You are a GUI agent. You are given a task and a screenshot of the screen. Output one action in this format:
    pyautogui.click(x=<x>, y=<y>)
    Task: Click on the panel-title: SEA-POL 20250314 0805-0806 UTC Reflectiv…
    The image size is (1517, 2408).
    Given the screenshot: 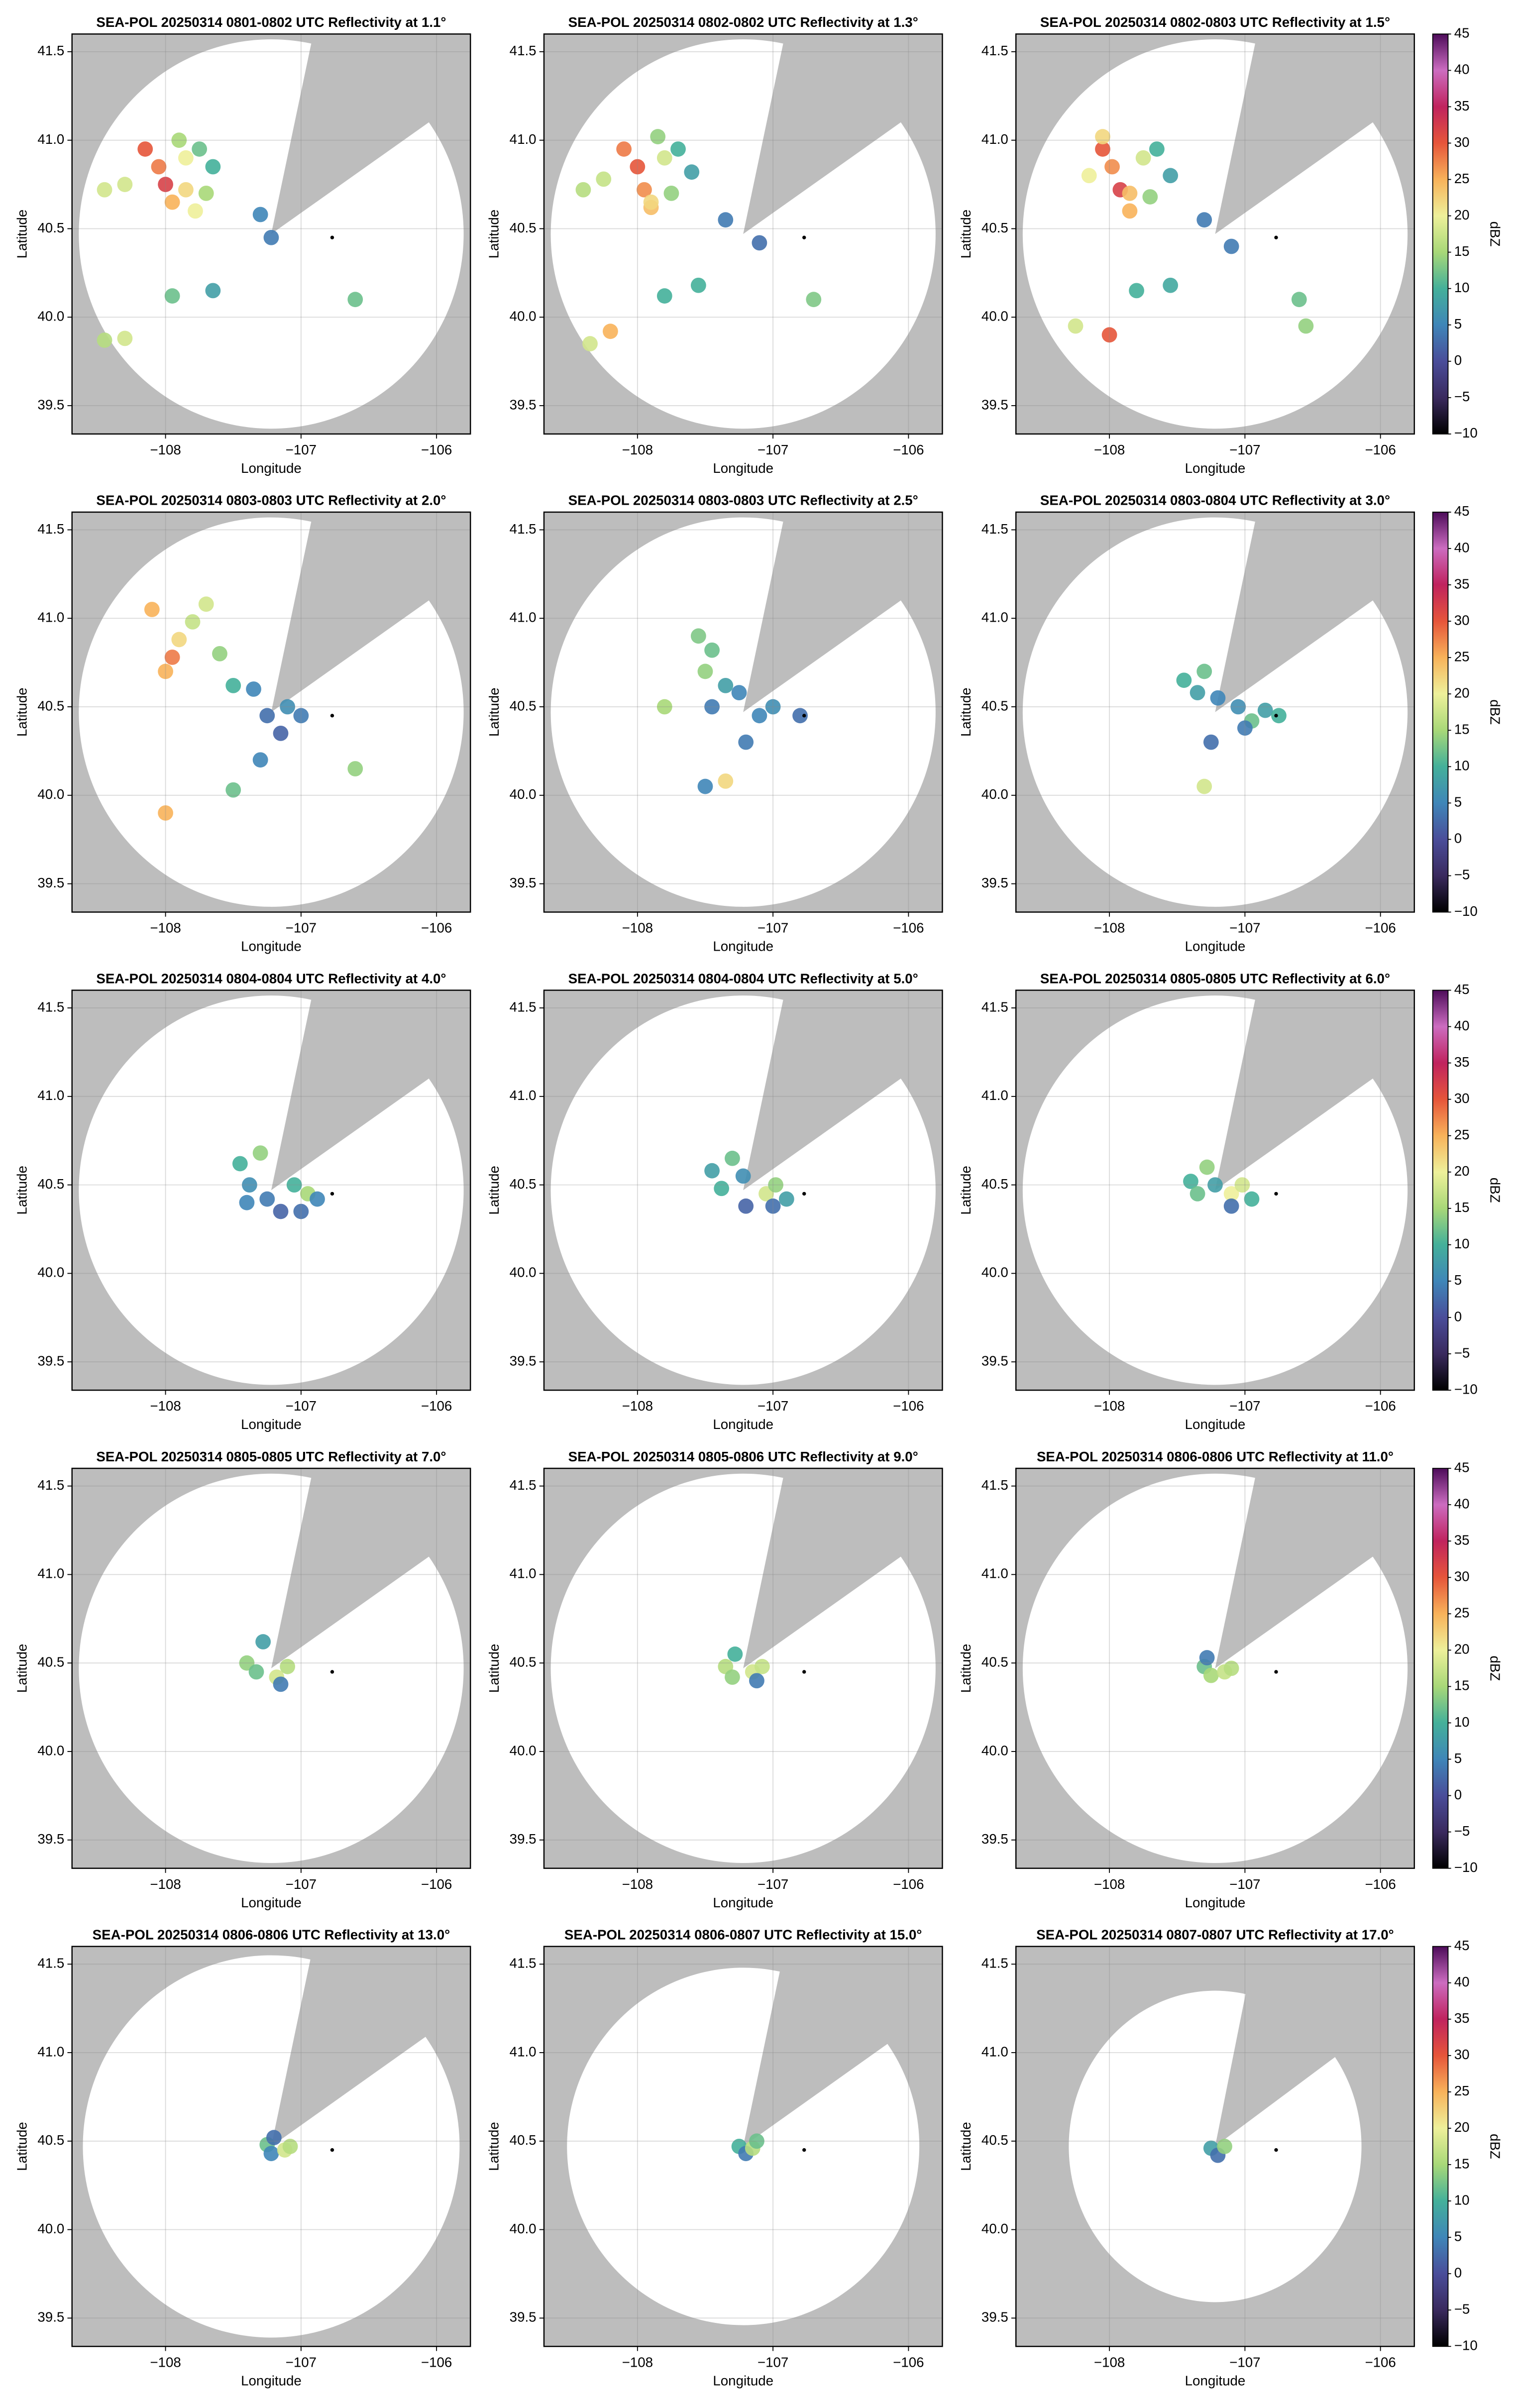 What is the action you would take?
    pyautogui.click(x=743, y=1457)
    